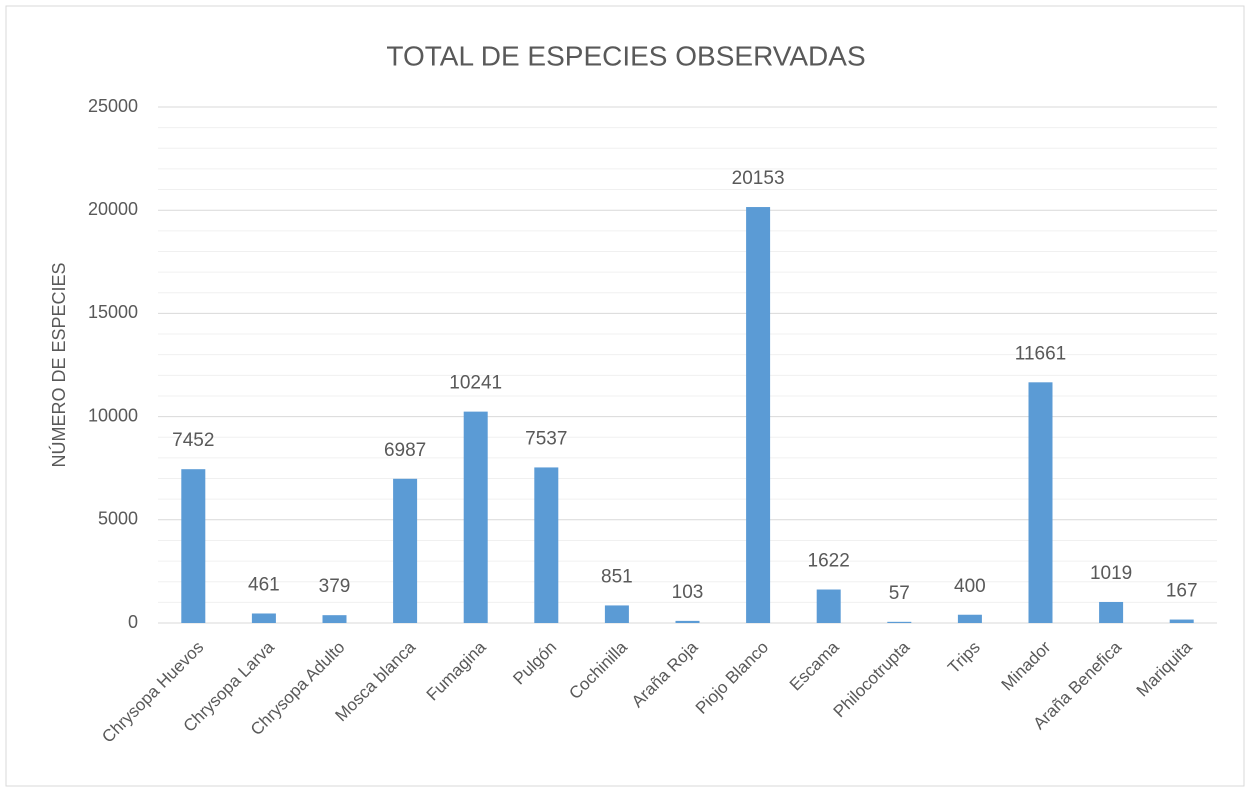  What do you see at coordinates (113, 312) in the screenshot?
I see `y-tick-label: 15000` at bounding box center [113, 312].